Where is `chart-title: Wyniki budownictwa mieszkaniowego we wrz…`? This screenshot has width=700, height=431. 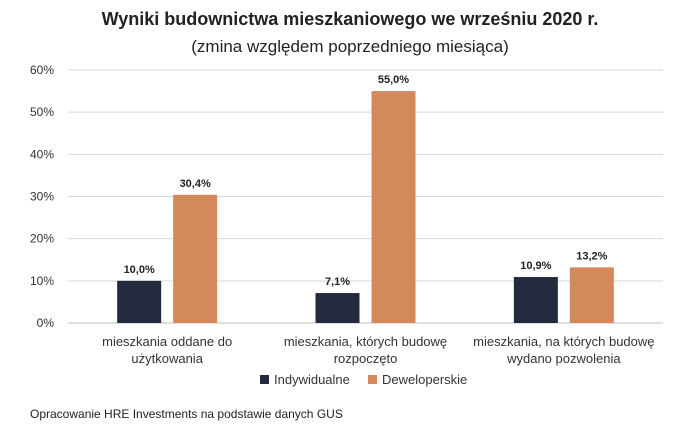 chart-title: Wyniki budownictwa mieszkaniowego we wrz… is located at coordinates (350, 19).